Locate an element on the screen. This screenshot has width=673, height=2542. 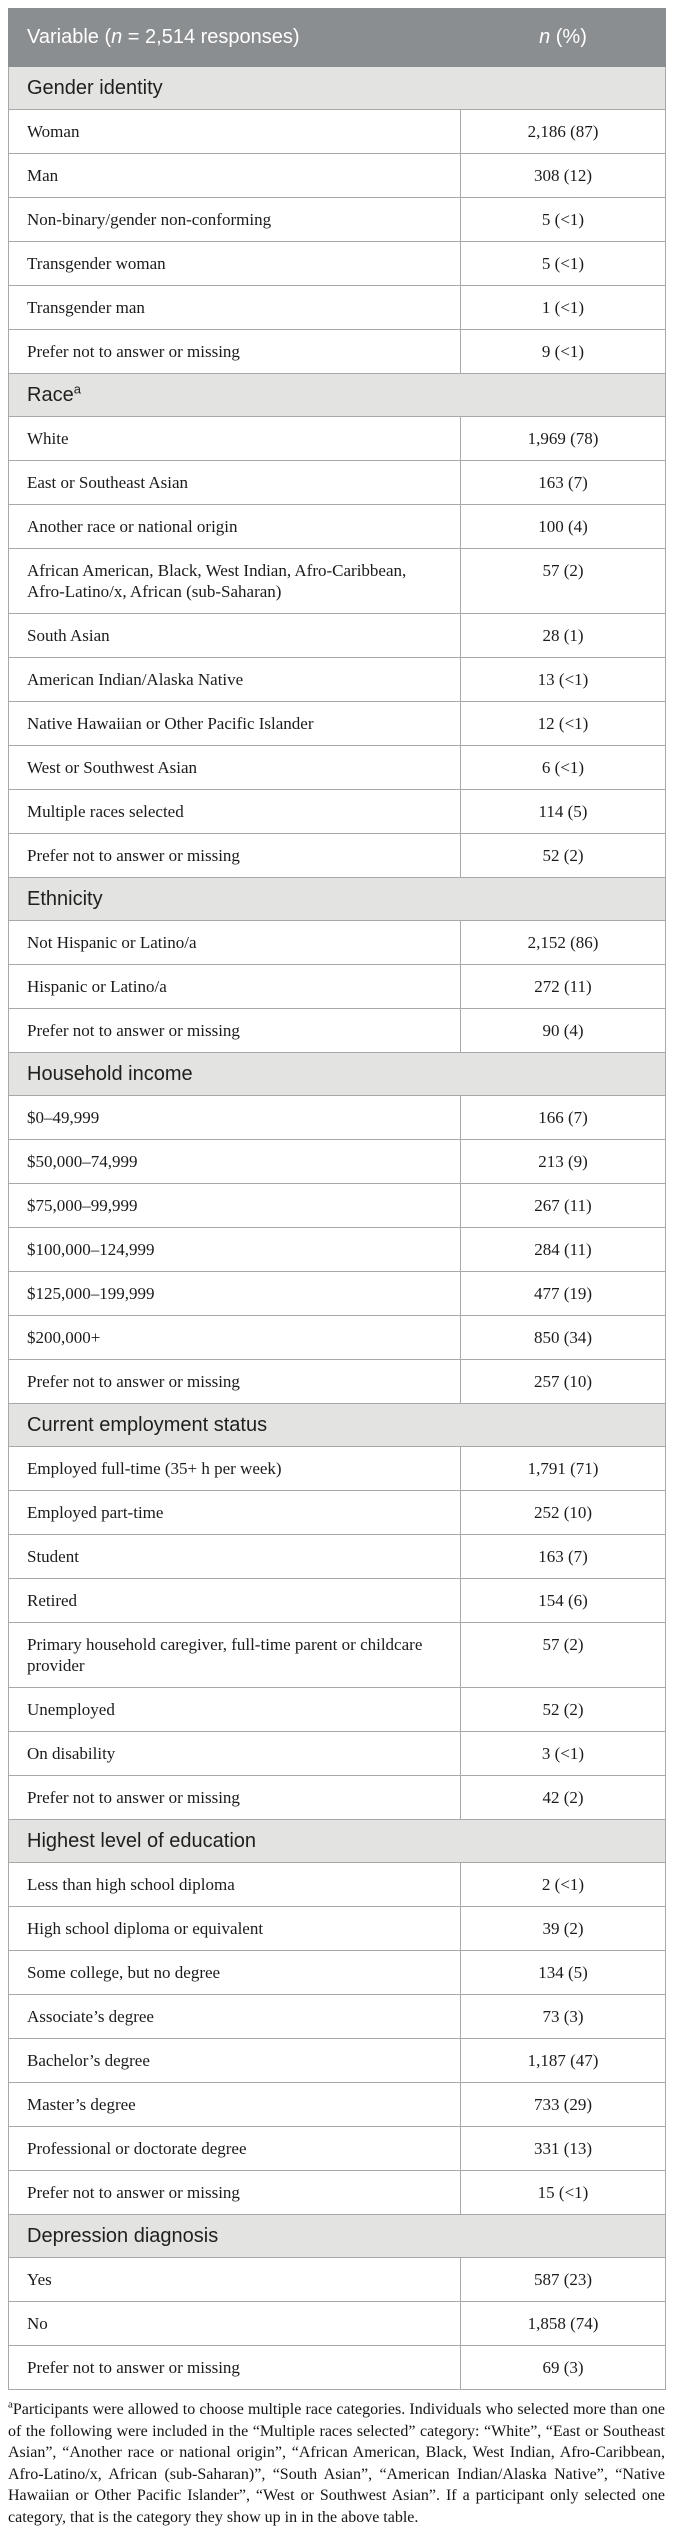
row-value: 15 (<1) is located at coordinates (563, 2192).